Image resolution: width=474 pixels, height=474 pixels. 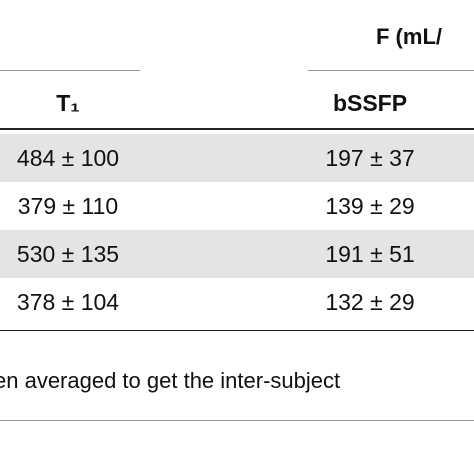 I want to click on column-header: T₁, so click(x=68, y=103).